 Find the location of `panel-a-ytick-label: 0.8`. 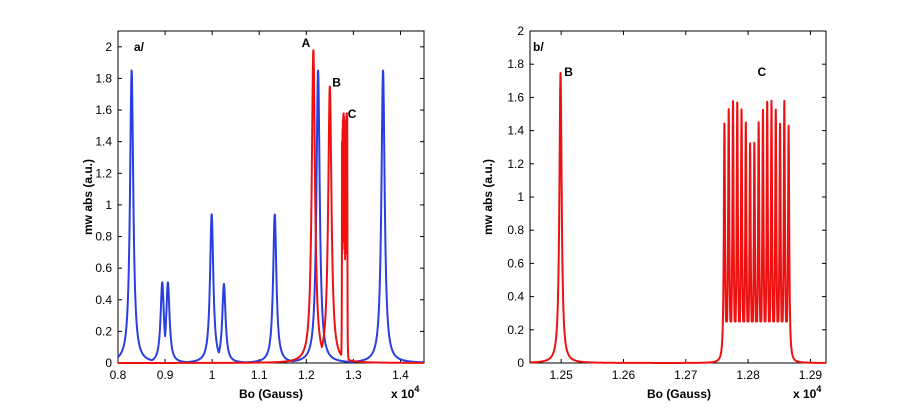

panel-a-ytick-label: 0.8 is located at coordinates (103, 237).